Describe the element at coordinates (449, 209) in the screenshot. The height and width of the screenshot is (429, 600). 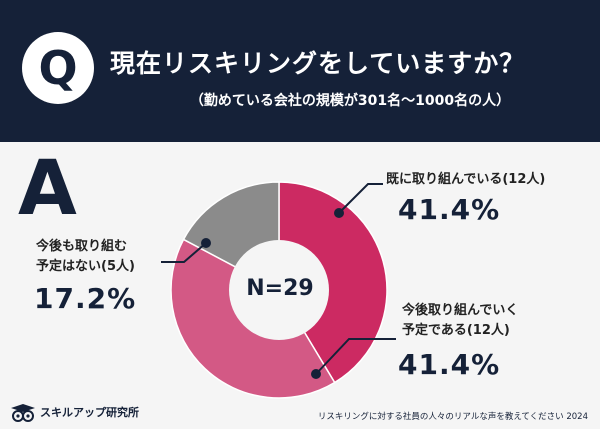
I see `slice-percent-already-doing: 41.4%` at that location.